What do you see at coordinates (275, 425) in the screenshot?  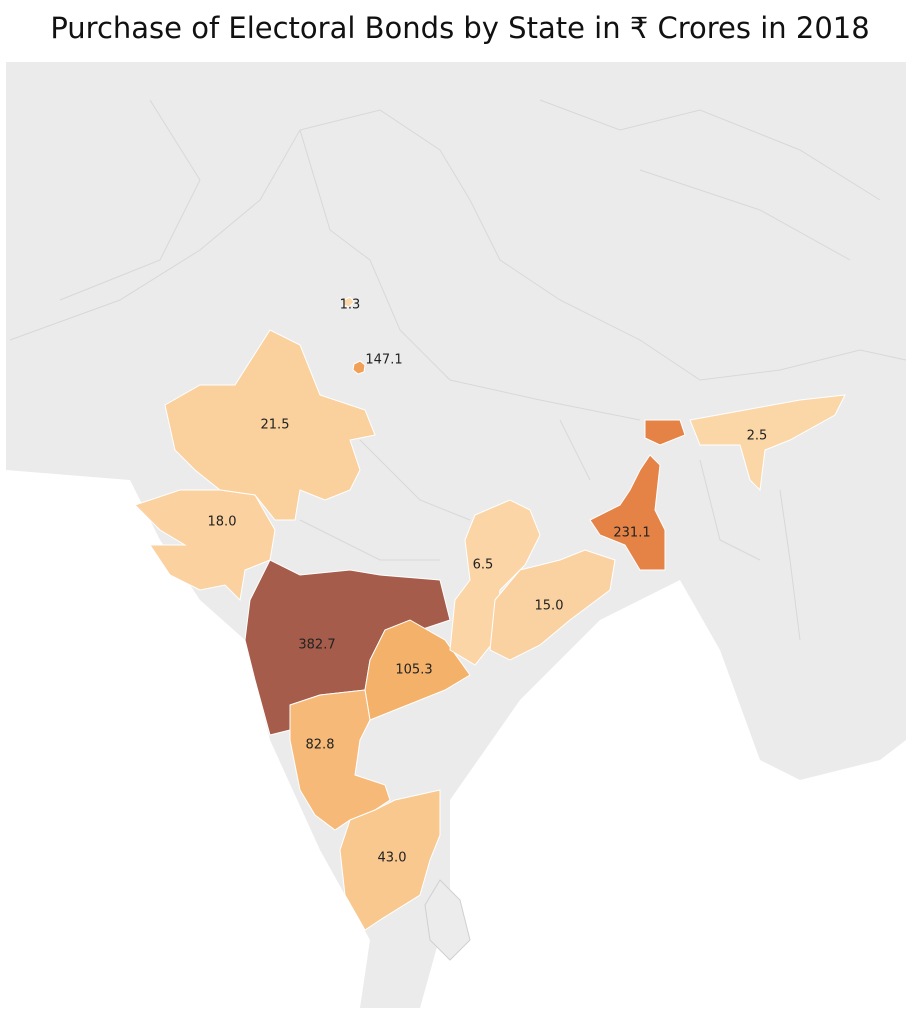 I see `value-label: 21.5` at bounding box center [275, 425].